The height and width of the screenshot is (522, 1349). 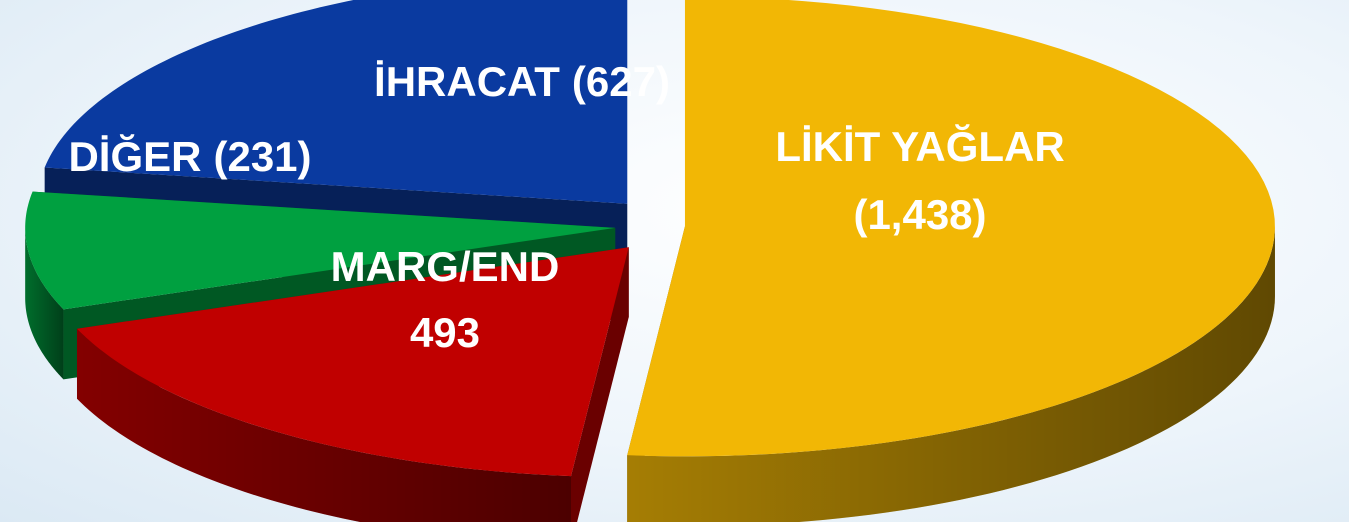 I want to click on slice-label-name: LİKİT YAĞLAR, so click(x=919, y=146).